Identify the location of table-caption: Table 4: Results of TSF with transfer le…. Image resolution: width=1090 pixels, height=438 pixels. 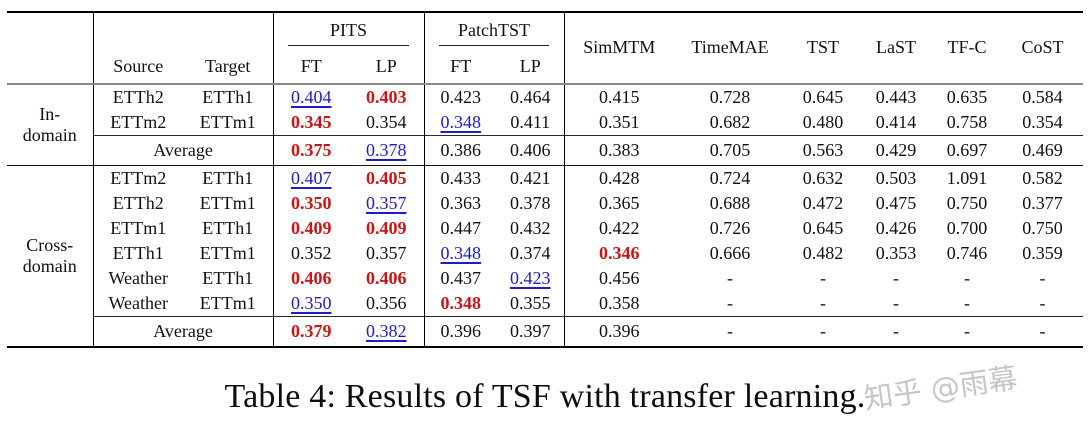
(545, 396).